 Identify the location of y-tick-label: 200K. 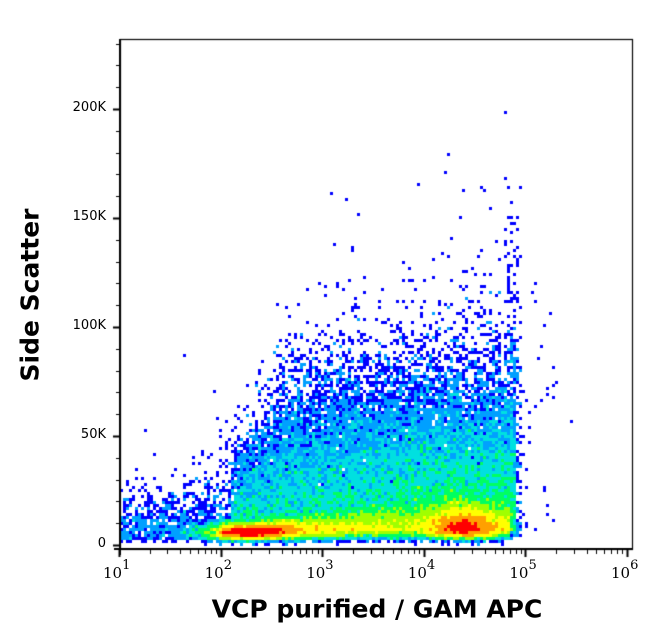
(89, 107).